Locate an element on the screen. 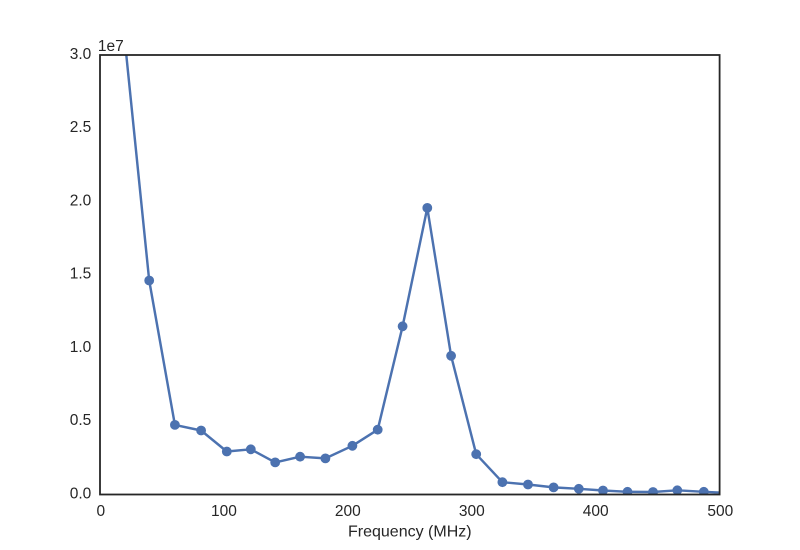 This screenshot has height=550, width=800. svg-text: 3.0 is located at coordinates (81, 54).